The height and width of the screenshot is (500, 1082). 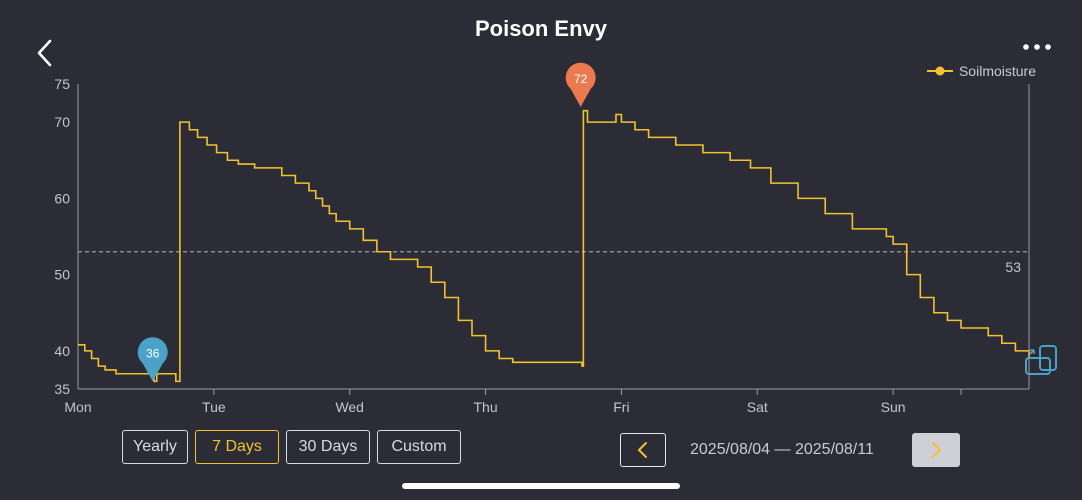 What do you see at coordinates (621, 407) in the screenshot?
I see `x-tick-label: Fri` at bounding box center [621, 407].